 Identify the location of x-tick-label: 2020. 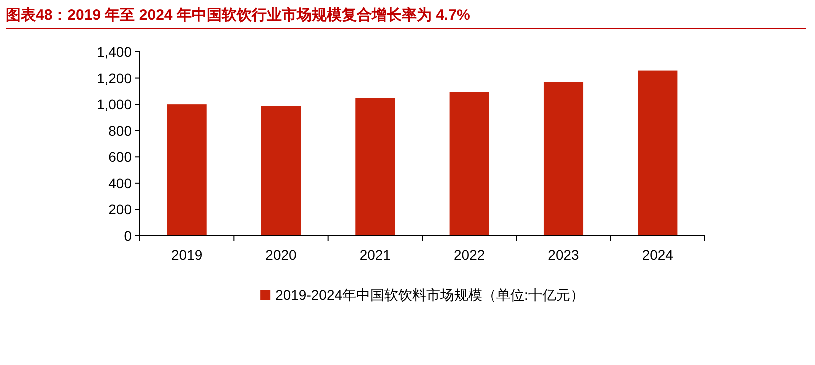
(282, 255).